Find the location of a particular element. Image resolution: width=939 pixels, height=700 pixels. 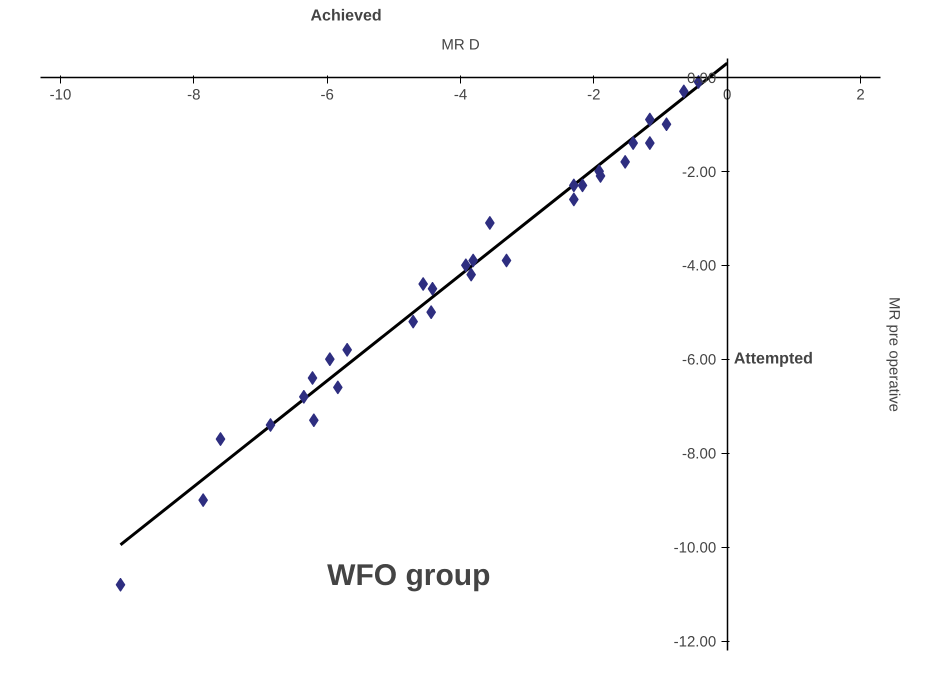

annotation: WFO group is located at coordinates (408, 575).